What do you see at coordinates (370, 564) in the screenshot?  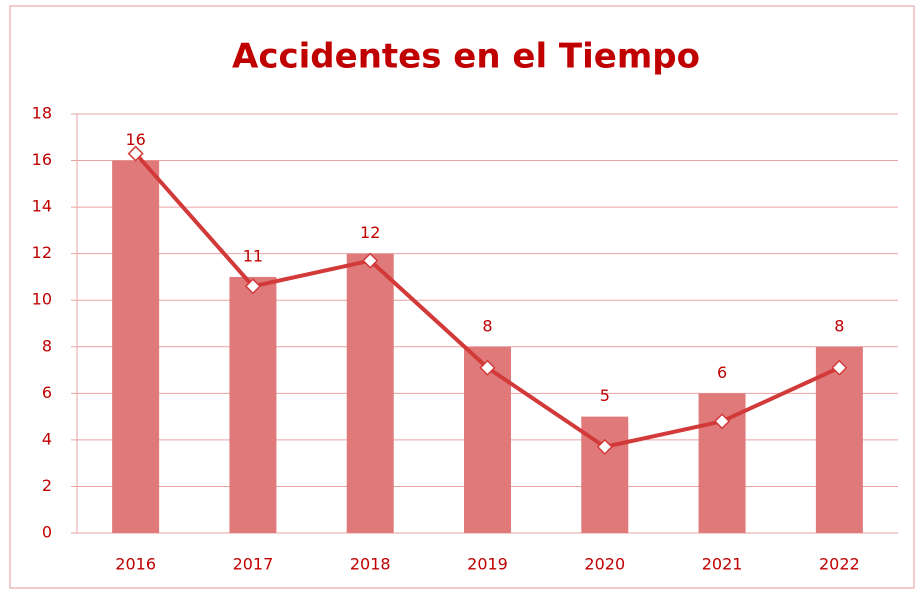 I see `x-tick-label: 2018` at bounding box center [370, 564].